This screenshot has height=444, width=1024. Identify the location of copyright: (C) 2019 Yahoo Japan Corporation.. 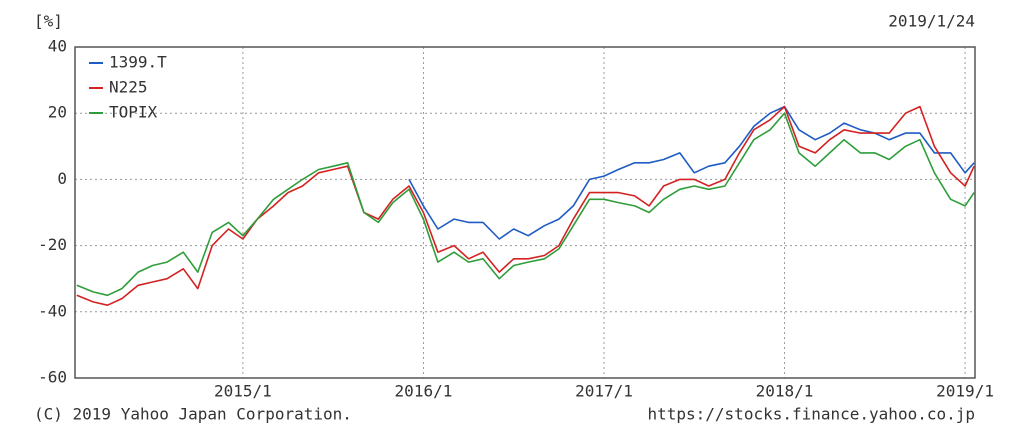
(193, 414).